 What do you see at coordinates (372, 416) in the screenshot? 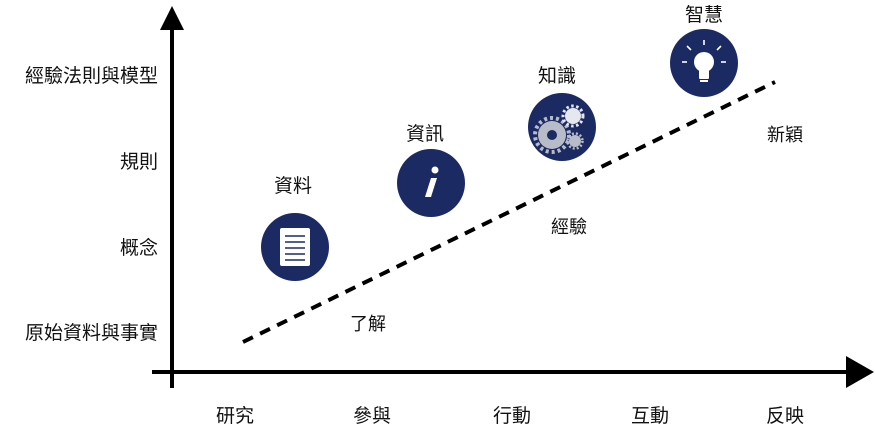
I see `x-label-participate: 參與` at bounding box center [372, 416].